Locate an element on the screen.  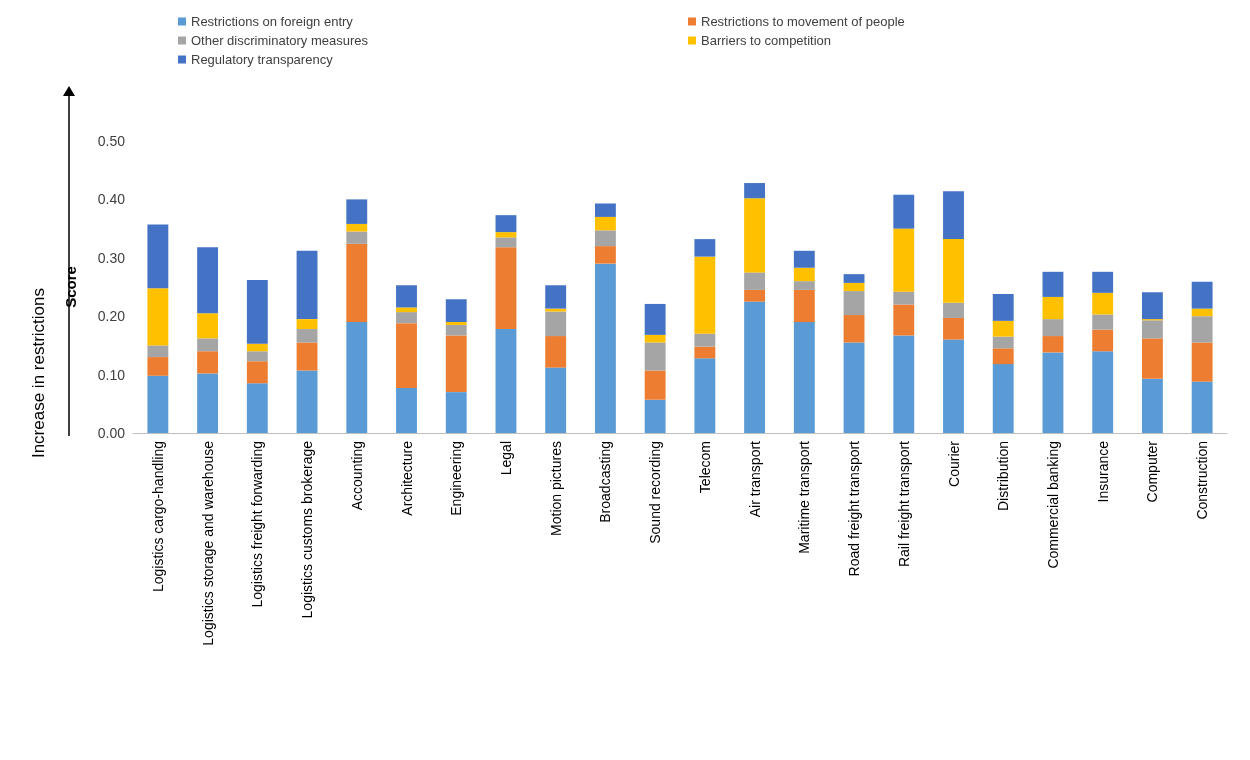
y-tick-label: 0.40 is located at coordinates (111, 199).